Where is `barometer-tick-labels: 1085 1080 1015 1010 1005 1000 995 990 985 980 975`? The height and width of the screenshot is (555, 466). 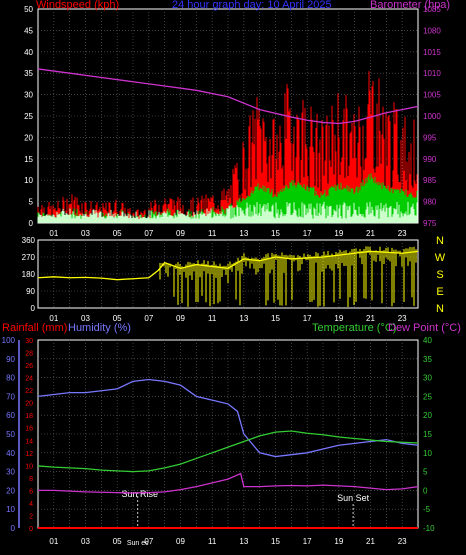
barometer-tick-labels: 1085 1080 1015 1010 1005 1000 995 990 985 980 975 is located at coordinates (432, 116).